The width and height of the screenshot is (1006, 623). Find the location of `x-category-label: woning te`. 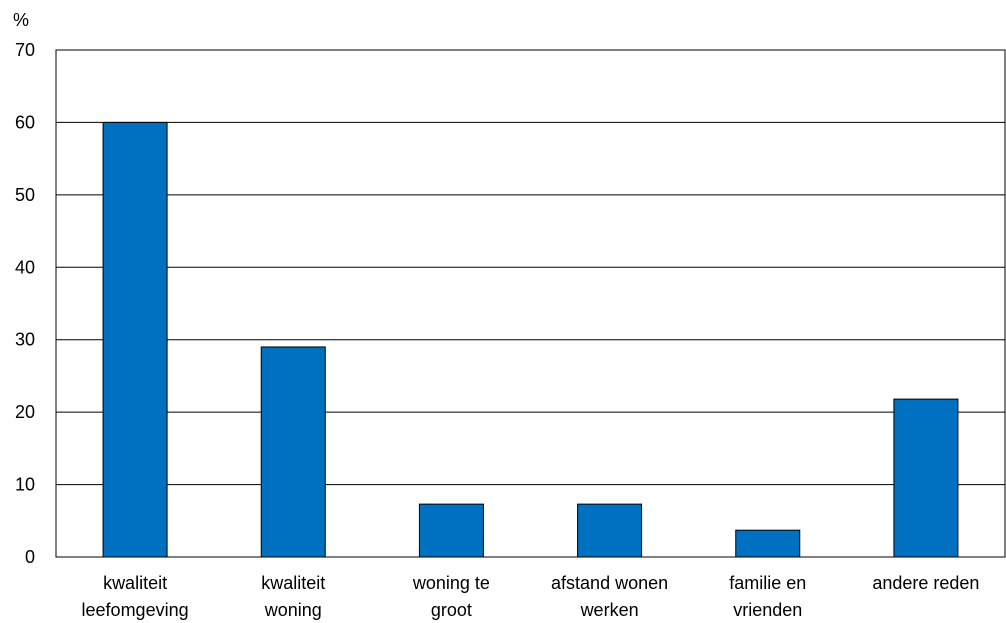

x-category-label: woning te is located at coordinates (451, 583).